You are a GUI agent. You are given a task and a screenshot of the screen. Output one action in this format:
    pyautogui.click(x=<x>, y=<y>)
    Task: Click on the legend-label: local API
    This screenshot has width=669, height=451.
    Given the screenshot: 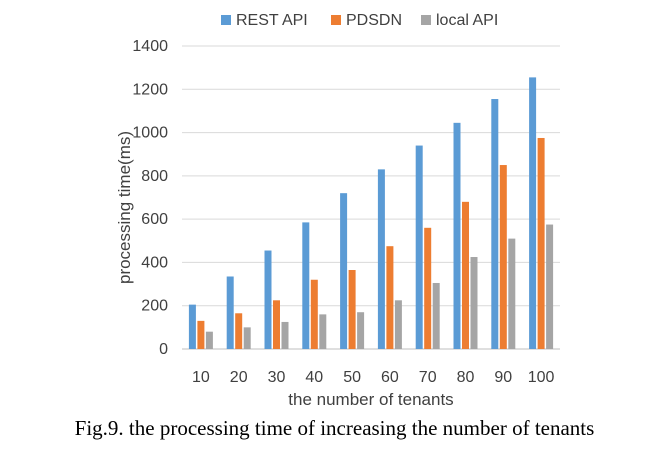 What is the action you would take?
    pyautogui.click(x=467, y=20)
    